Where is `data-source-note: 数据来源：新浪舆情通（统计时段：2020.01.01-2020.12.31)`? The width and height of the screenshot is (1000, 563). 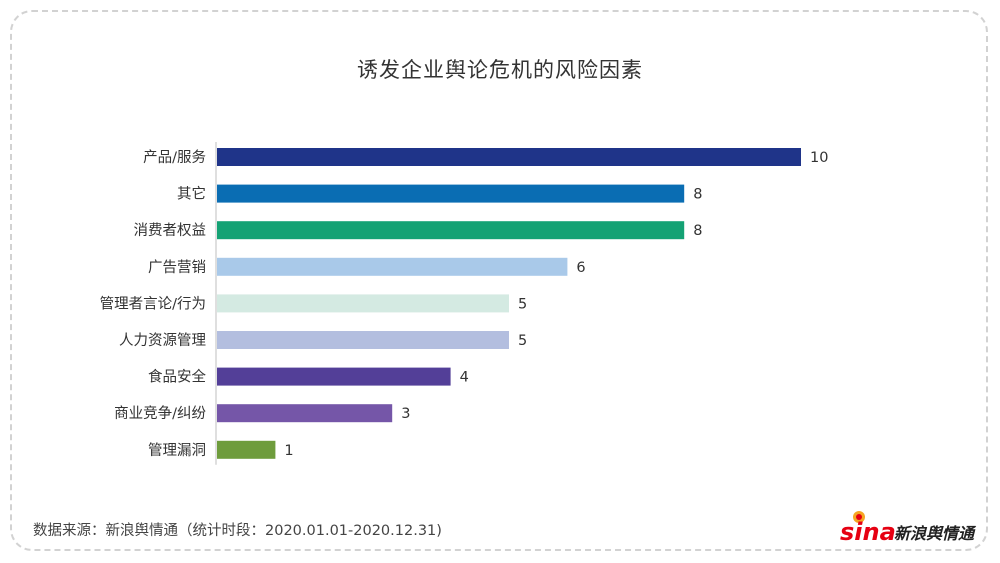
data-source-note: 数据来源：新浪舆情通（统计时段：2020.01.01-2020.12.31) is located at coordinates (237, 531).